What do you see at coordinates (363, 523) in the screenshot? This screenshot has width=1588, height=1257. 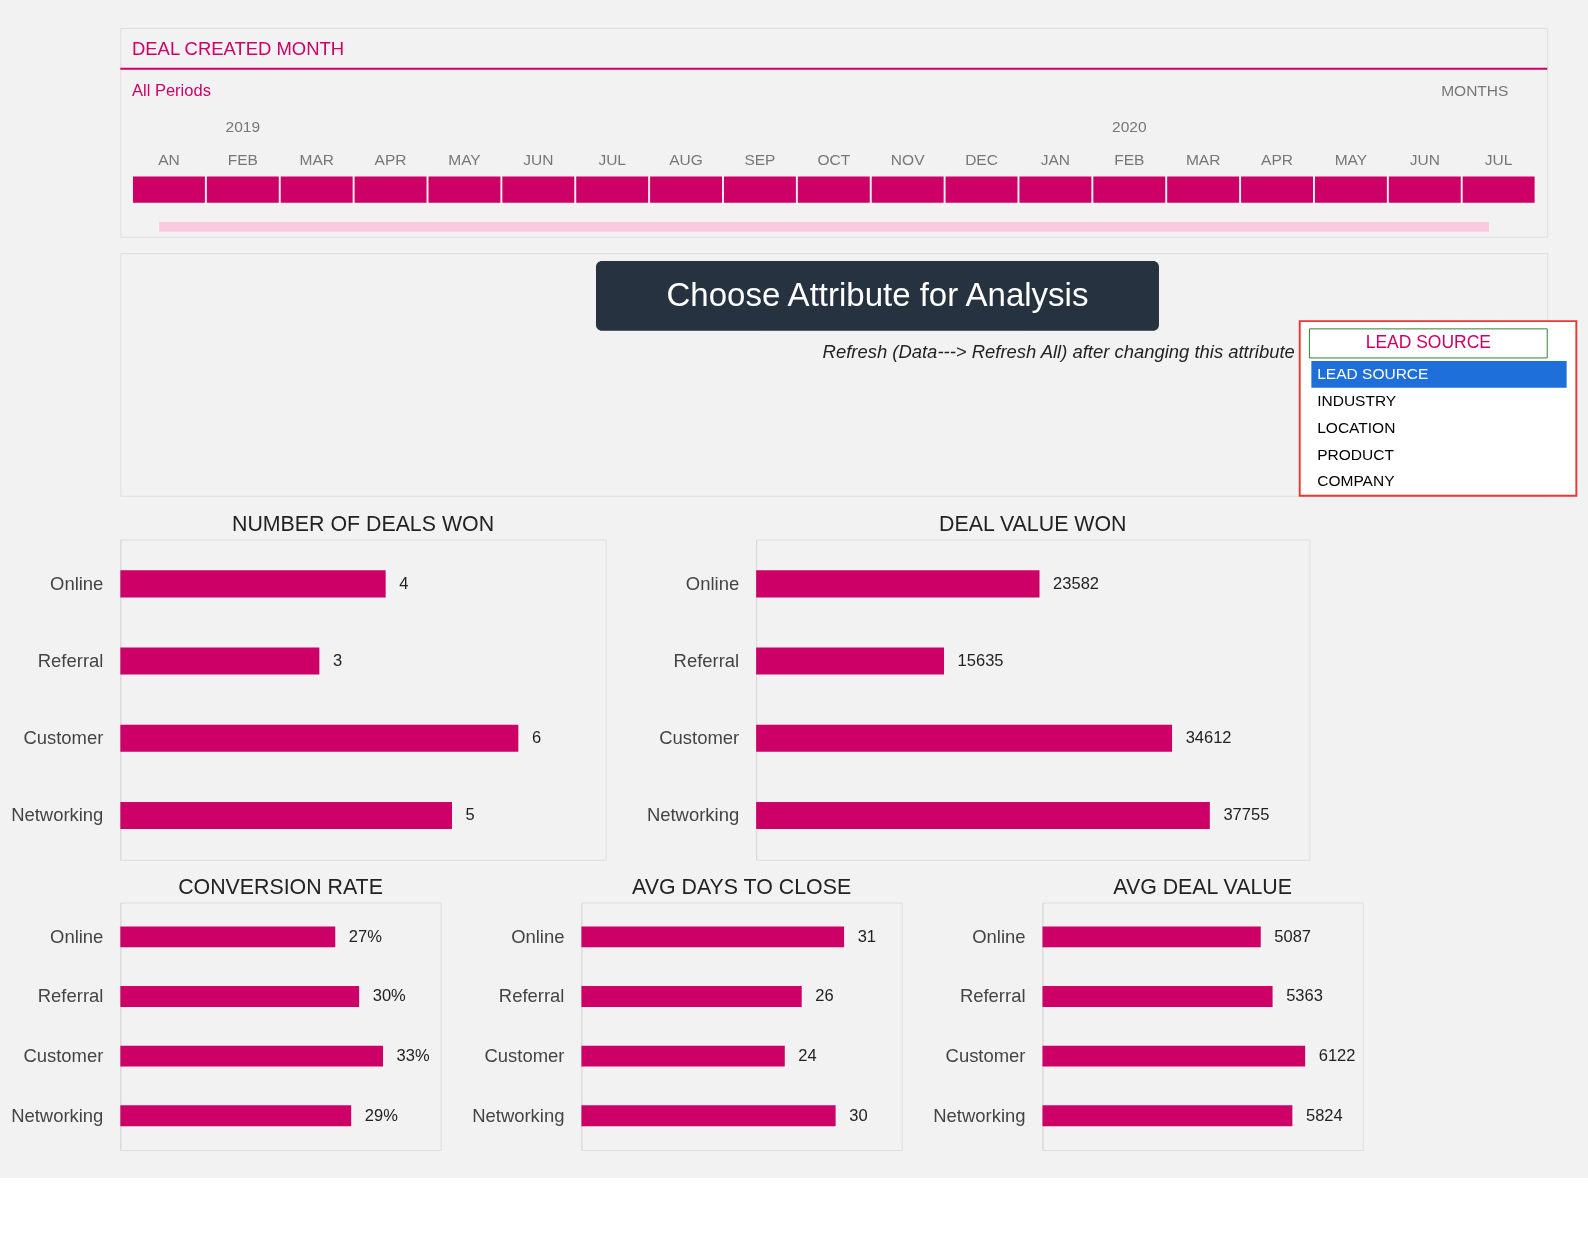 I see `chart-title: NUMBER OF DEALS WON` at bounding box center [363, 523].